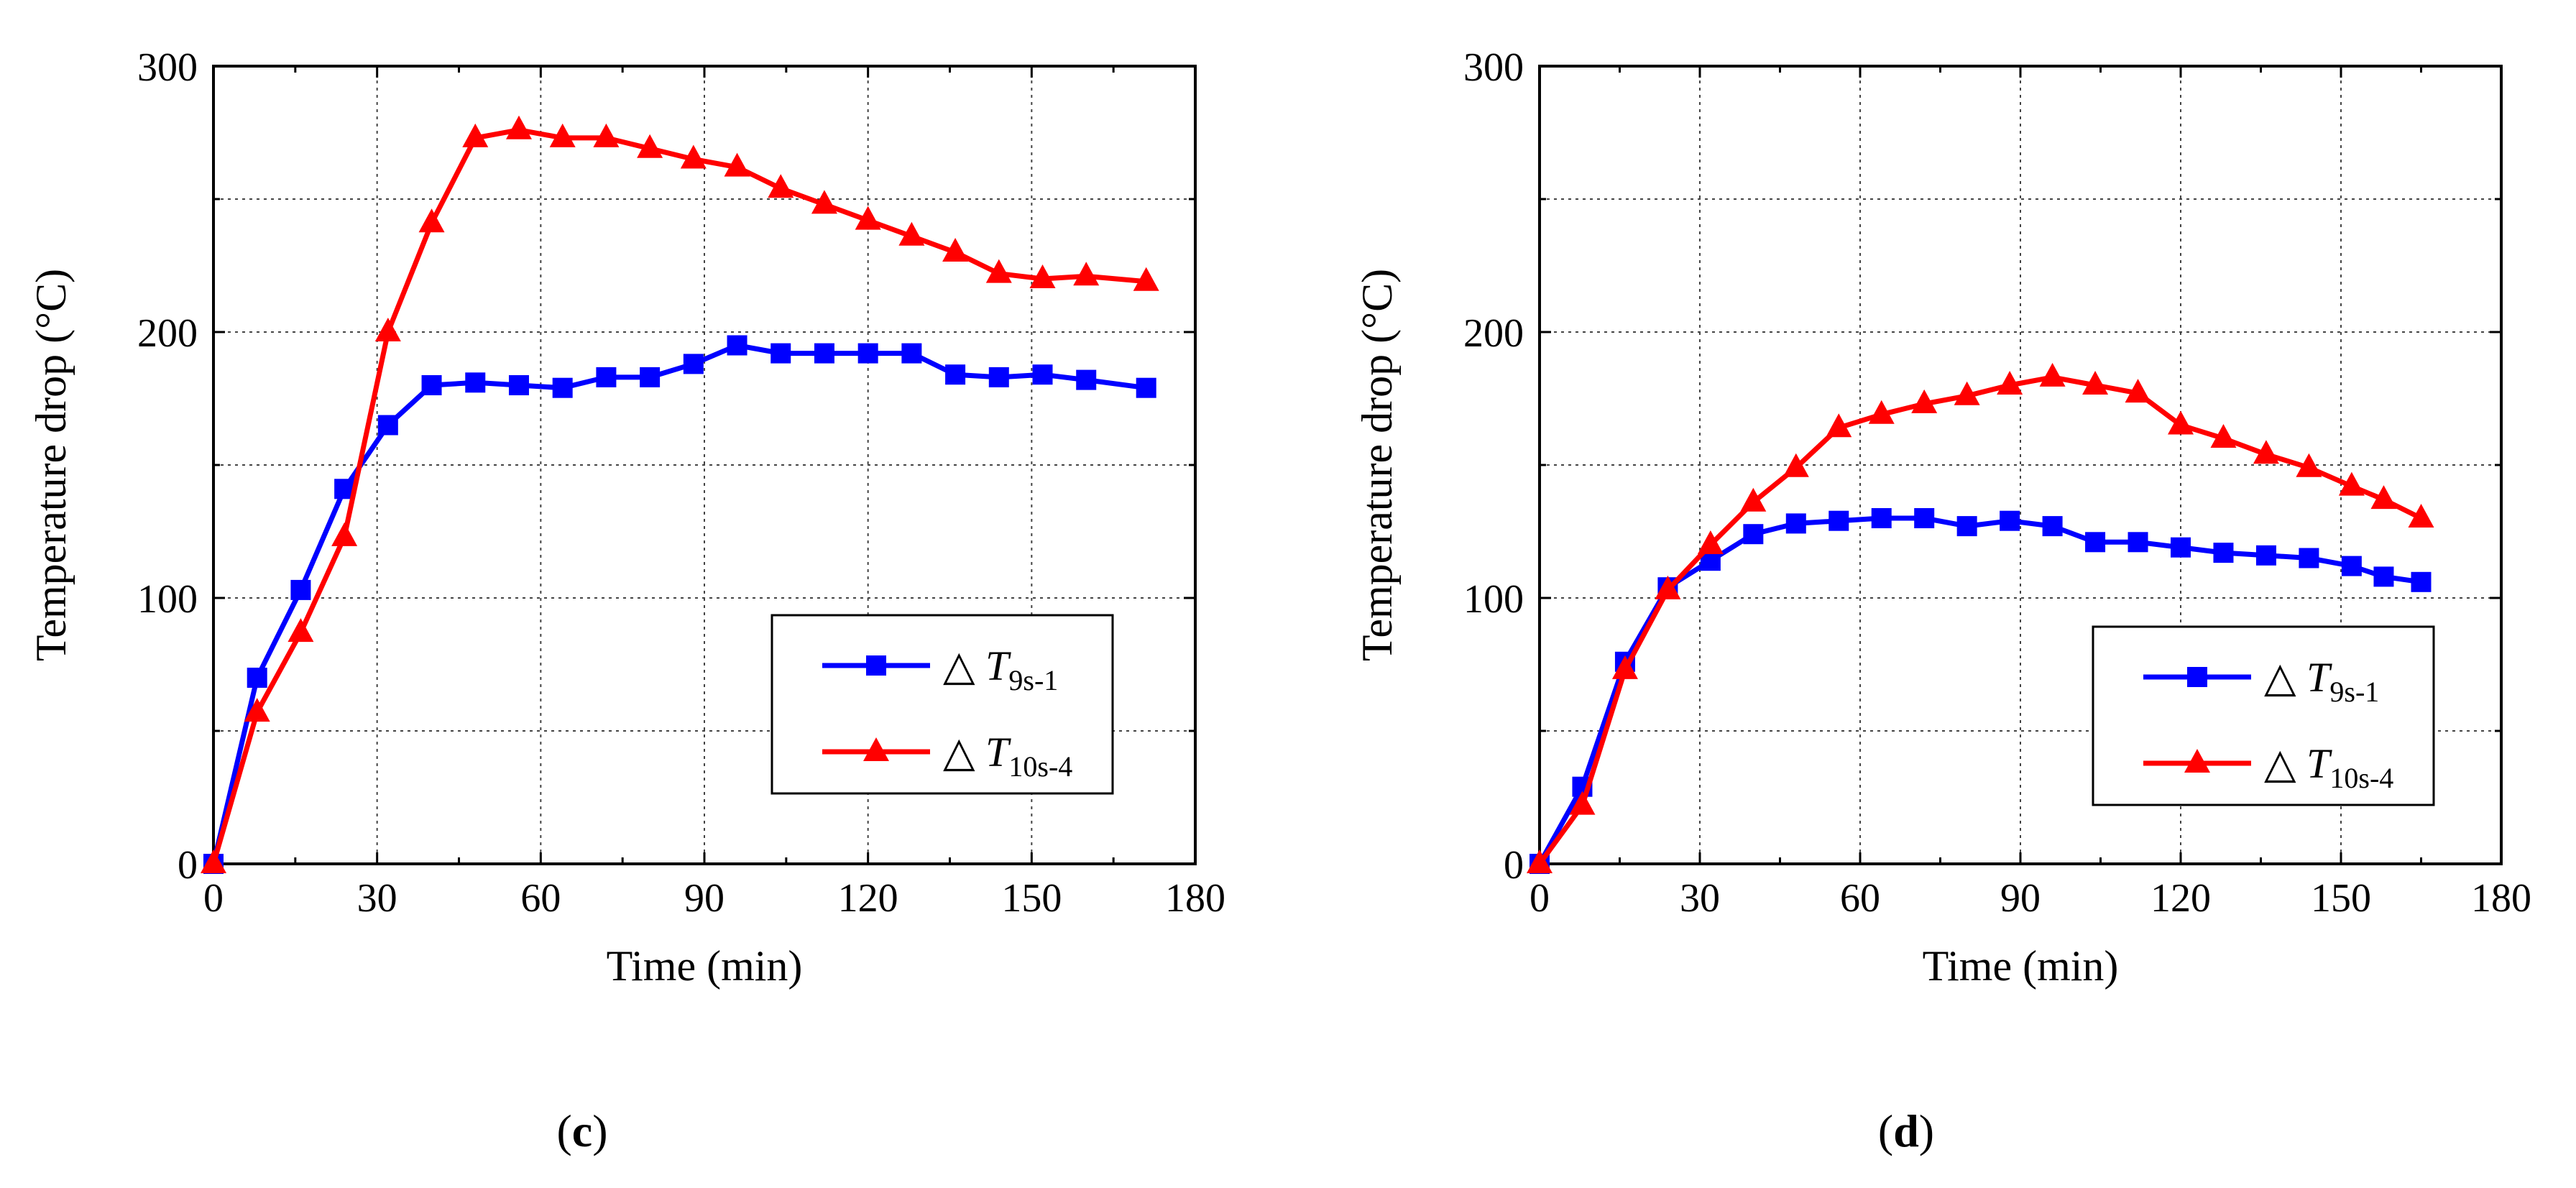  What do you see at coordinates (2197, 761) in the screenshot?
I see `legend-marker-triangle` at bounding box center [2197, 761].